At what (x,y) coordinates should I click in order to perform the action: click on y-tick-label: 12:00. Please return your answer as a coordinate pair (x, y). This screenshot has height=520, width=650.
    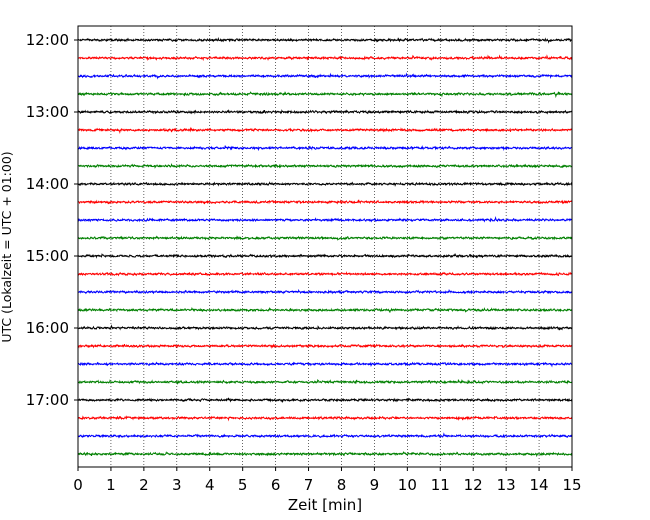
    Looking at the image, I should click on (47, 40).